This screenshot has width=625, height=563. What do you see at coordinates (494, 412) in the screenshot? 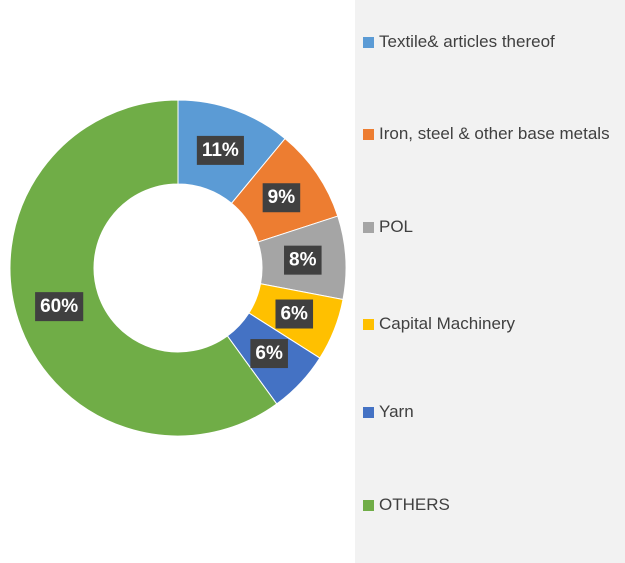
I see `legend-entry: Yarn` at bounding box center [494, 412].